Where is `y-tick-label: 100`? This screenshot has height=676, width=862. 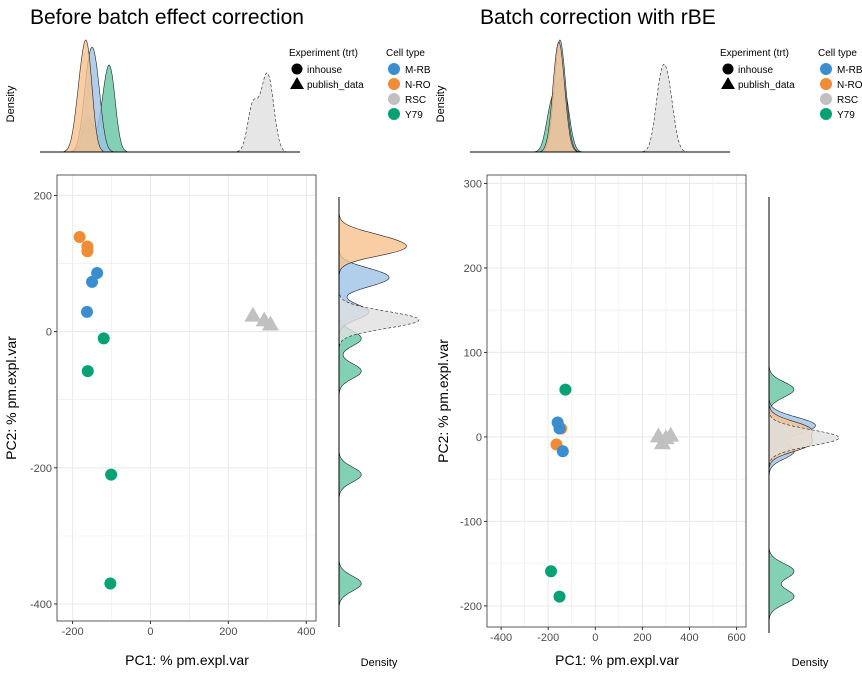
y-tick-label: 100 is located at coordinates (473, 353).